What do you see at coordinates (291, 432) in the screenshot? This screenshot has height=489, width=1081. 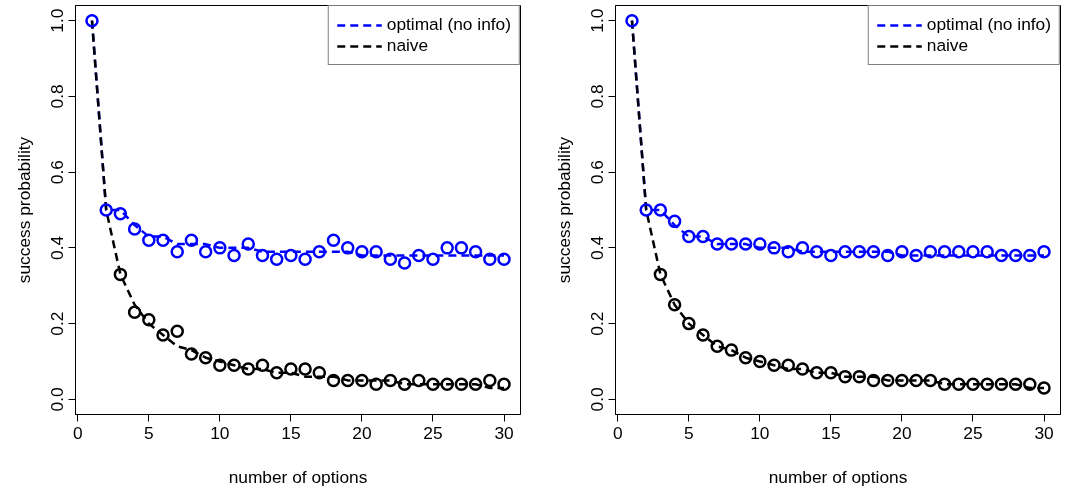 I see `x-tick-label: 15` at bounding box center [291, 432].